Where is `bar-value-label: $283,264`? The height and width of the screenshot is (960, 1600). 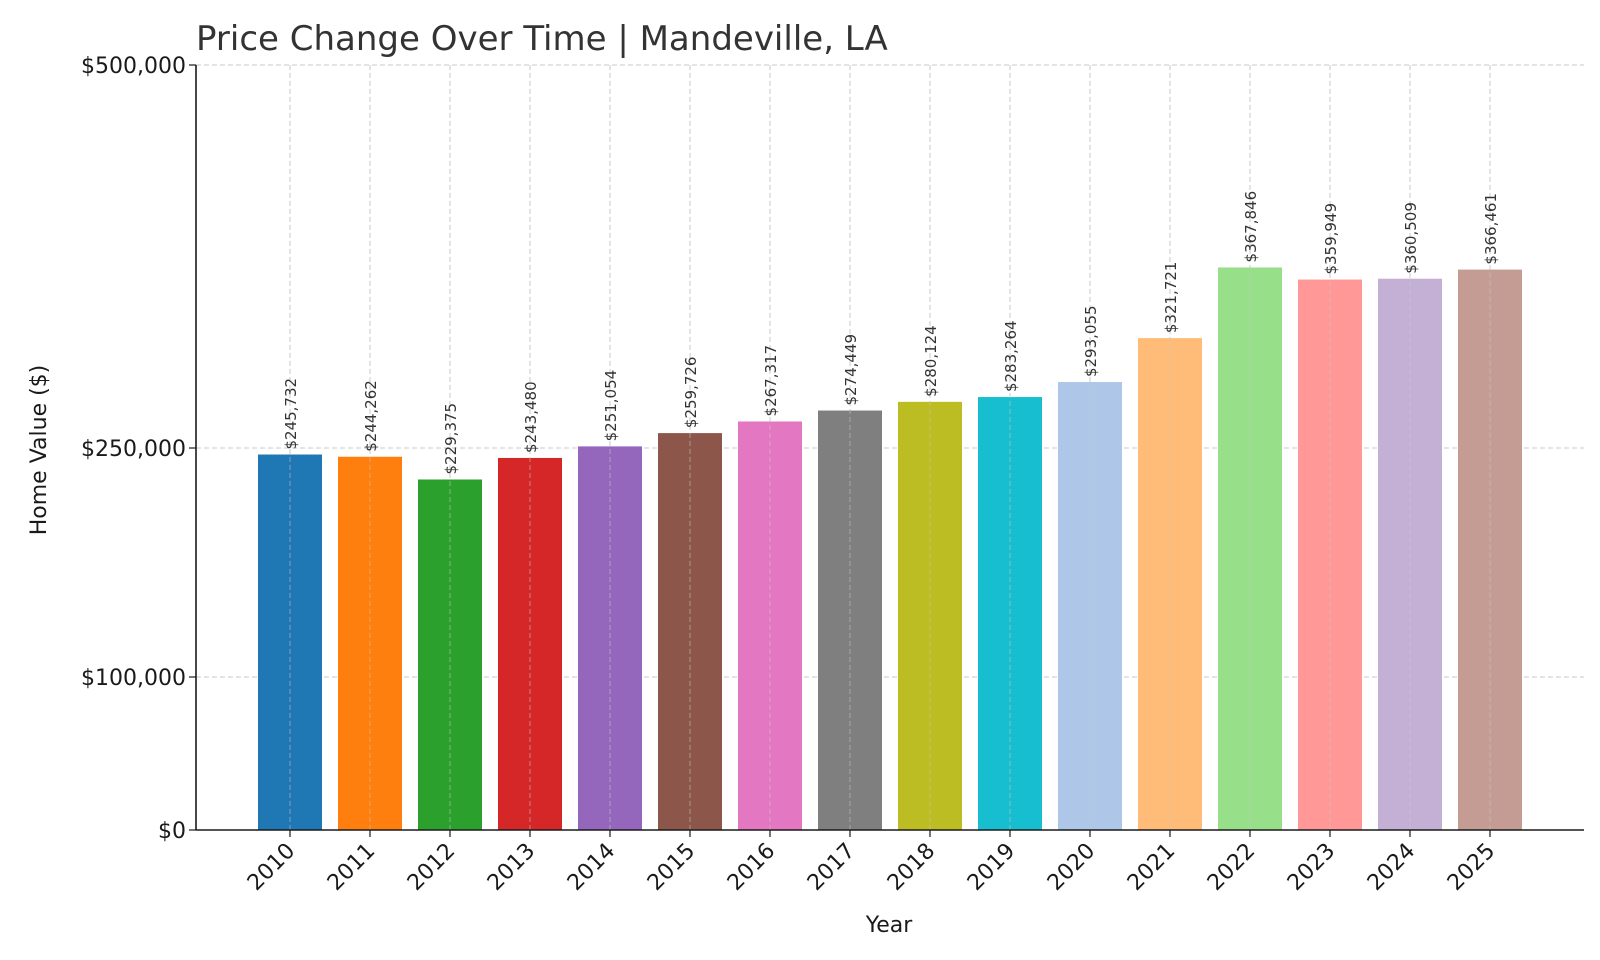
bar-value-label: $283,264 is located at coordinates (1011, 356).